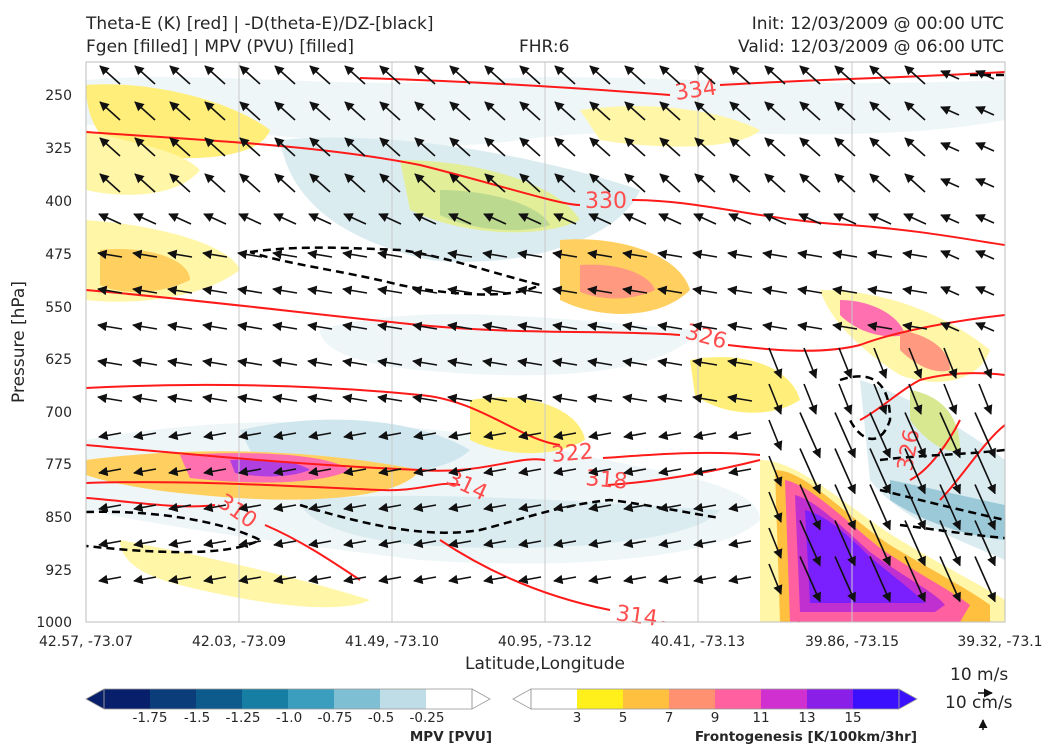 The height and width of the screenshot is (750, 1050). I want to click on fgen-tick: 9, so click(715, 718).